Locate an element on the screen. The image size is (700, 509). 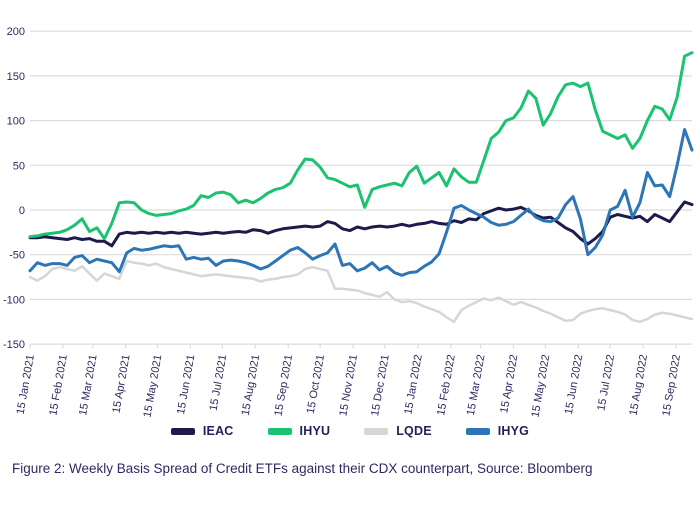
x-tick-label: 15 Mar 2021 is located at coordinates (88, 385).